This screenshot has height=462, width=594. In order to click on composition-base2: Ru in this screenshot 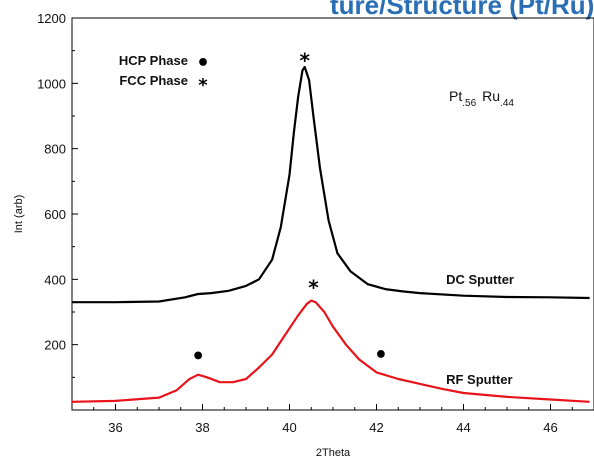, I will do `click(491, 96)`.